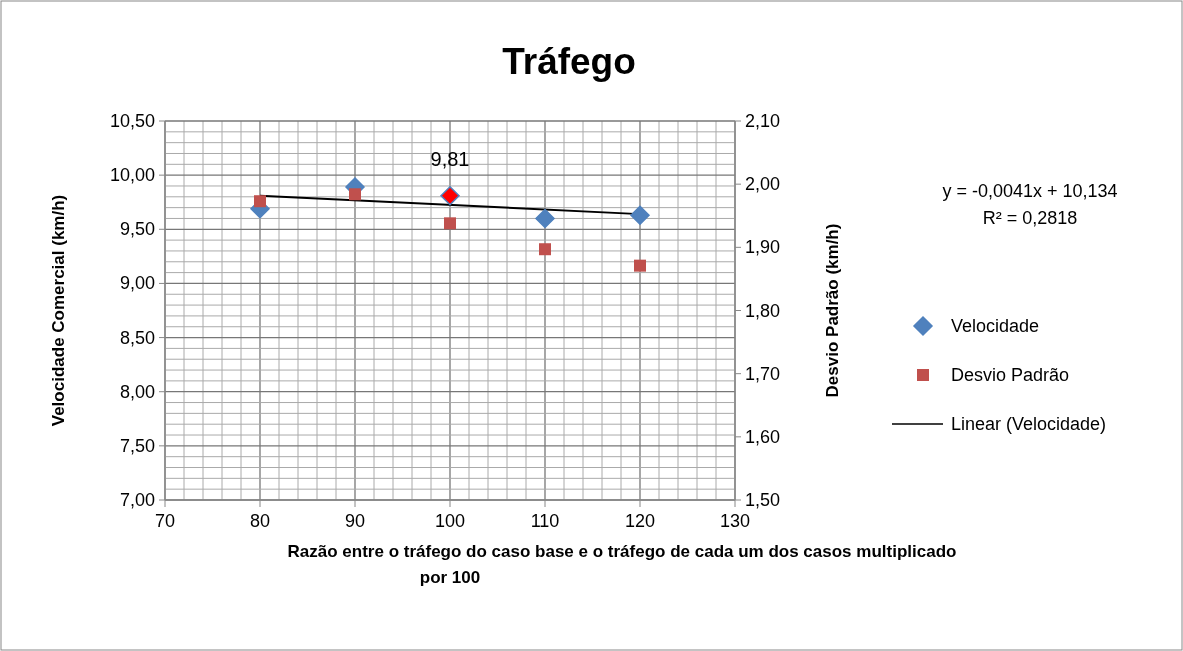  I want to click on y-tick-label: 7,50, so click(137, 445).